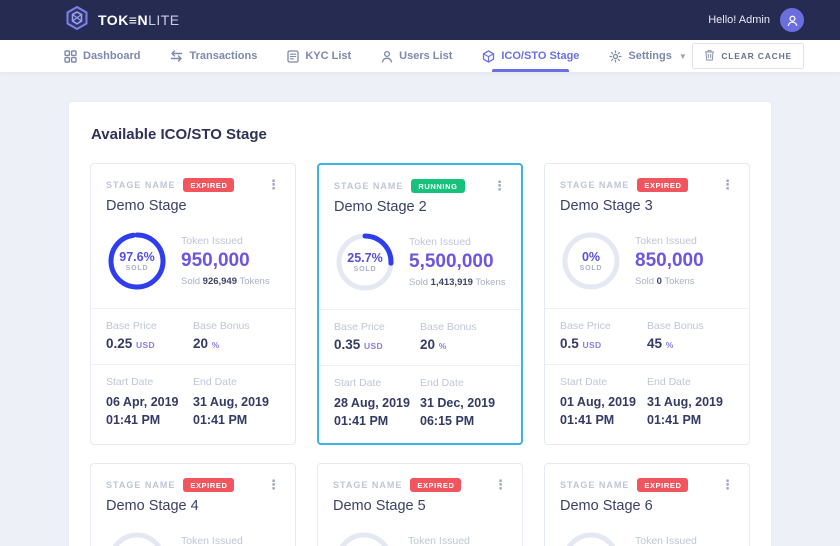 The width and height of the screenshot is (840, 546). Describe the element at coordinates (581, 343) in the screenshot. I see `base-price-value: 0.5 USD` at that location.